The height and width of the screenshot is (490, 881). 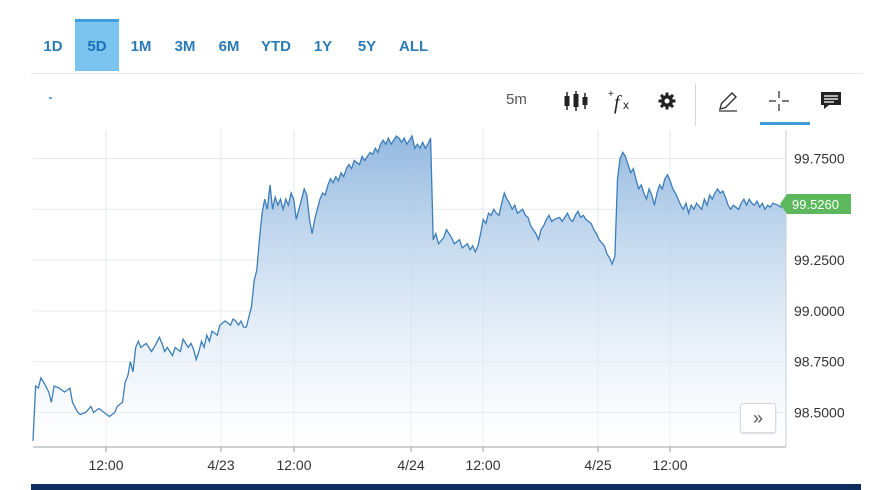 I want to click on active-tool-indicator, so click(x=785, y=123).